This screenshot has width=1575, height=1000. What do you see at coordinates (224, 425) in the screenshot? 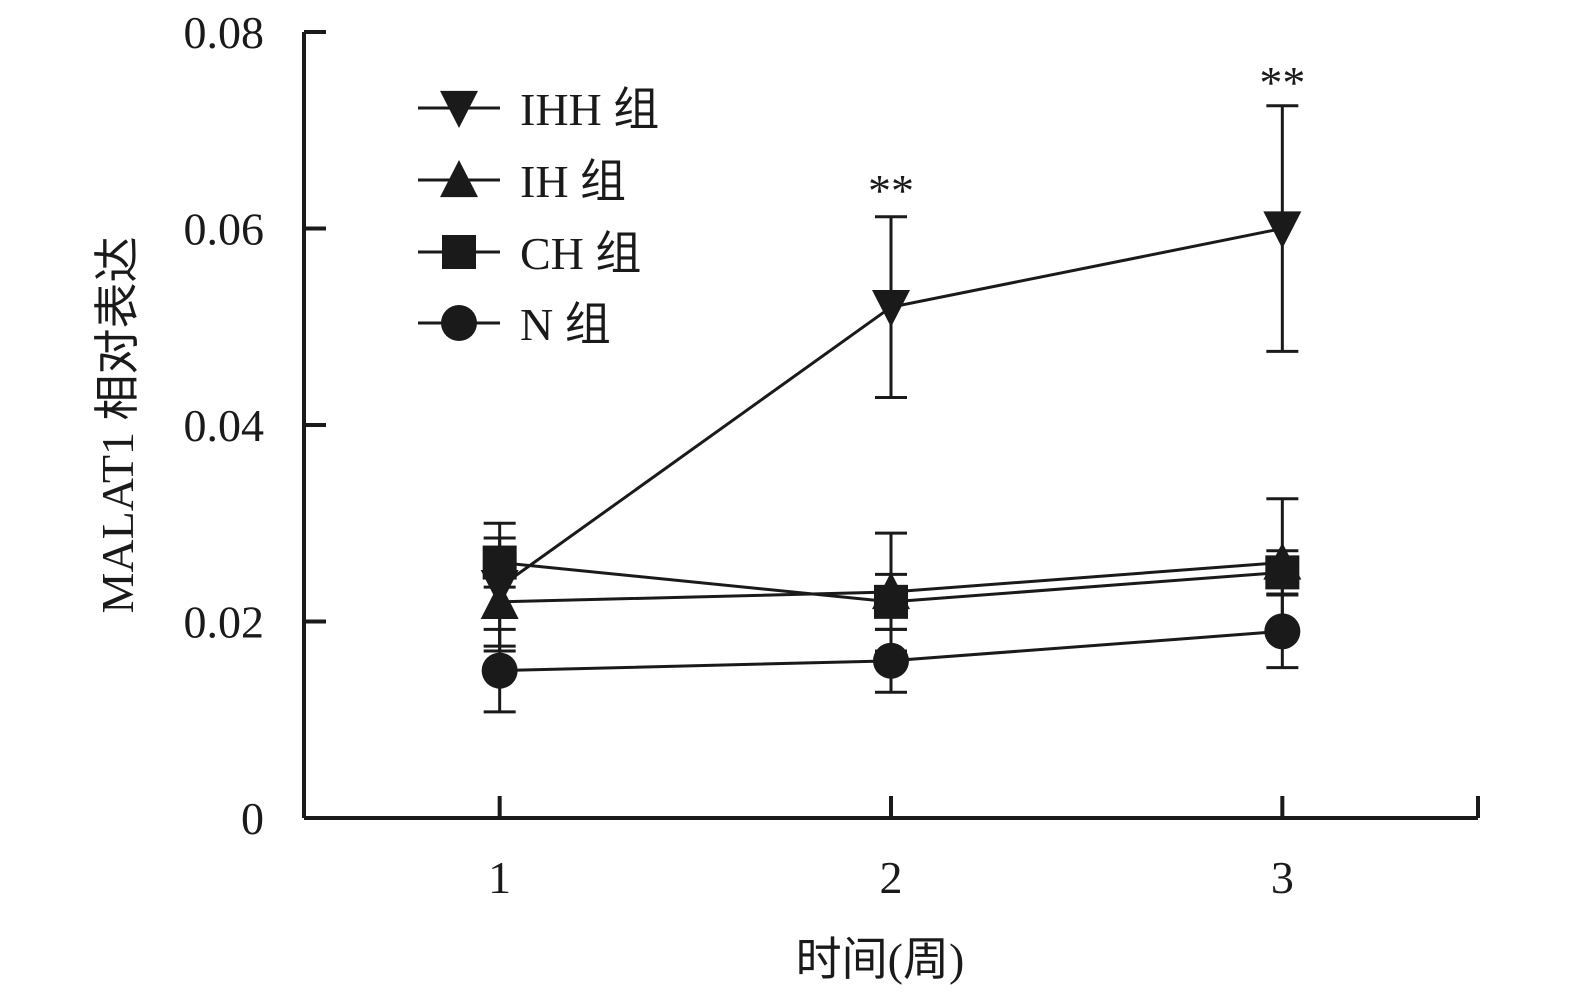
I see `y-tick-label: 0.04` at bounding box center [224, 425].